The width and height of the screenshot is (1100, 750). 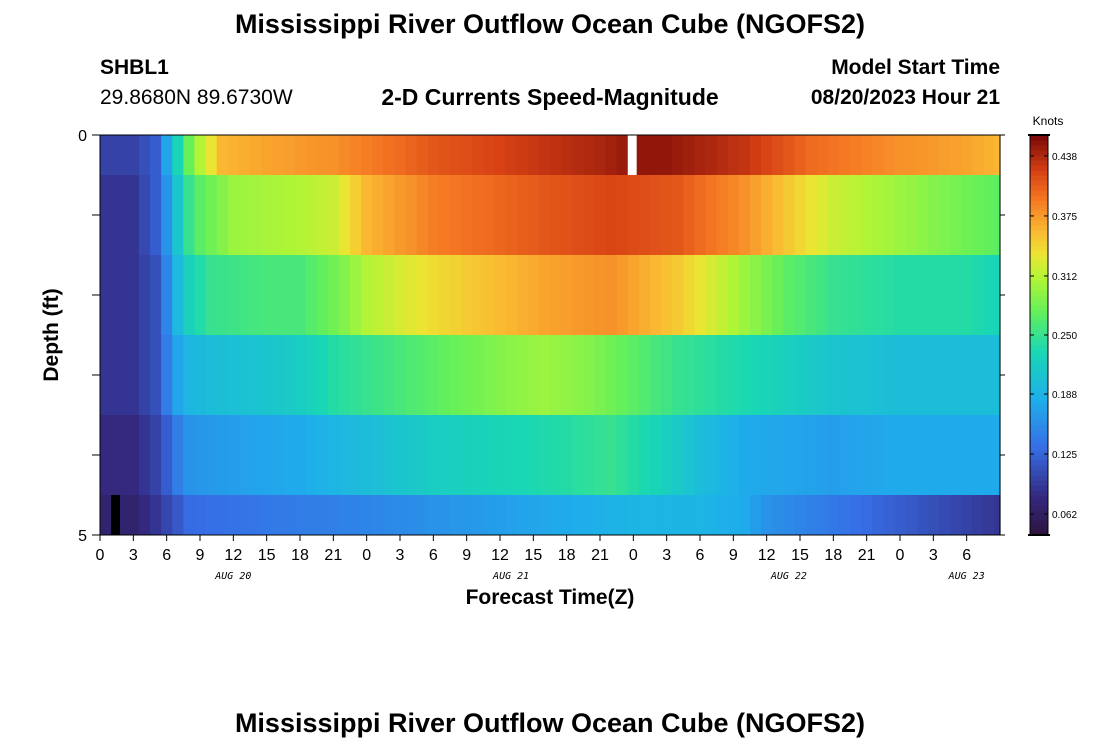 I want to click on x-tick-label: 15, so click(x=267, y=555).